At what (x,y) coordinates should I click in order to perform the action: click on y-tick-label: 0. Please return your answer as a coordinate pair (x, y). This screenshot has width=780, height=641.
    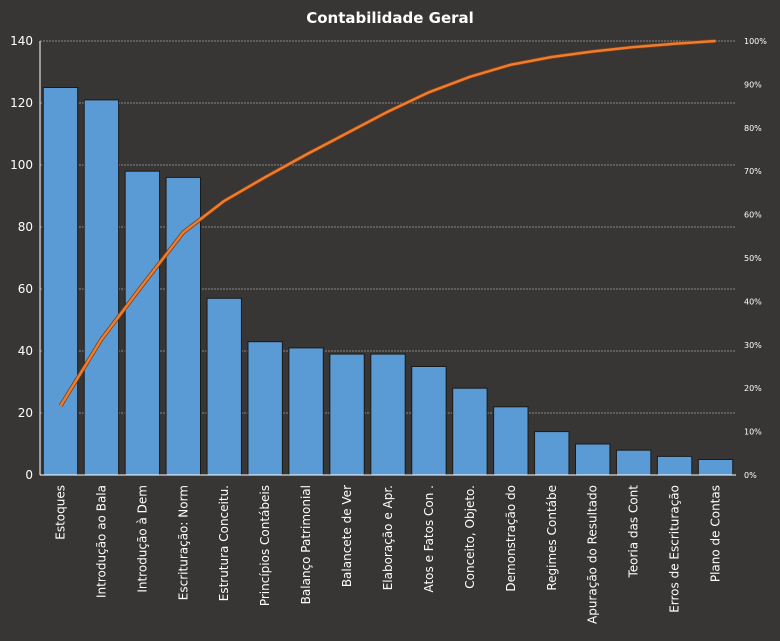
    Looking at the image, I should click on (29, 475).